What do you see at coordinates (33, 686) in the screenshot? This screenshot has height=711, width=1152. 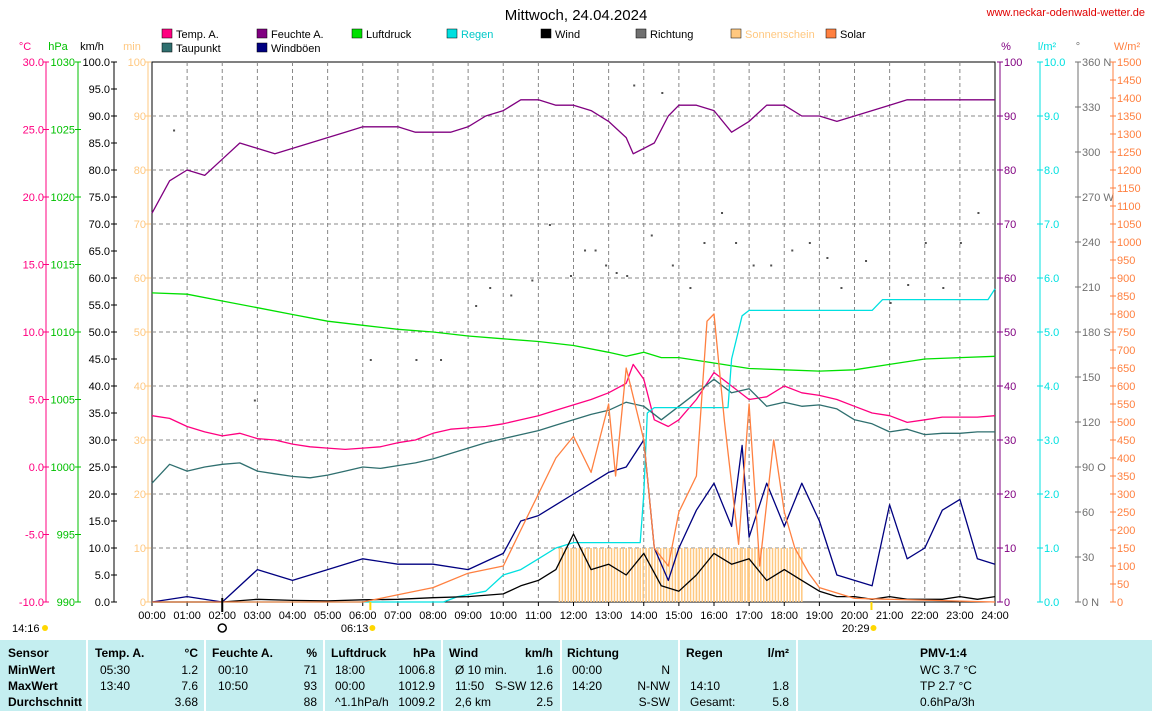 I see `table-cell-label: MaxWert` at bounding box center [33, 686].